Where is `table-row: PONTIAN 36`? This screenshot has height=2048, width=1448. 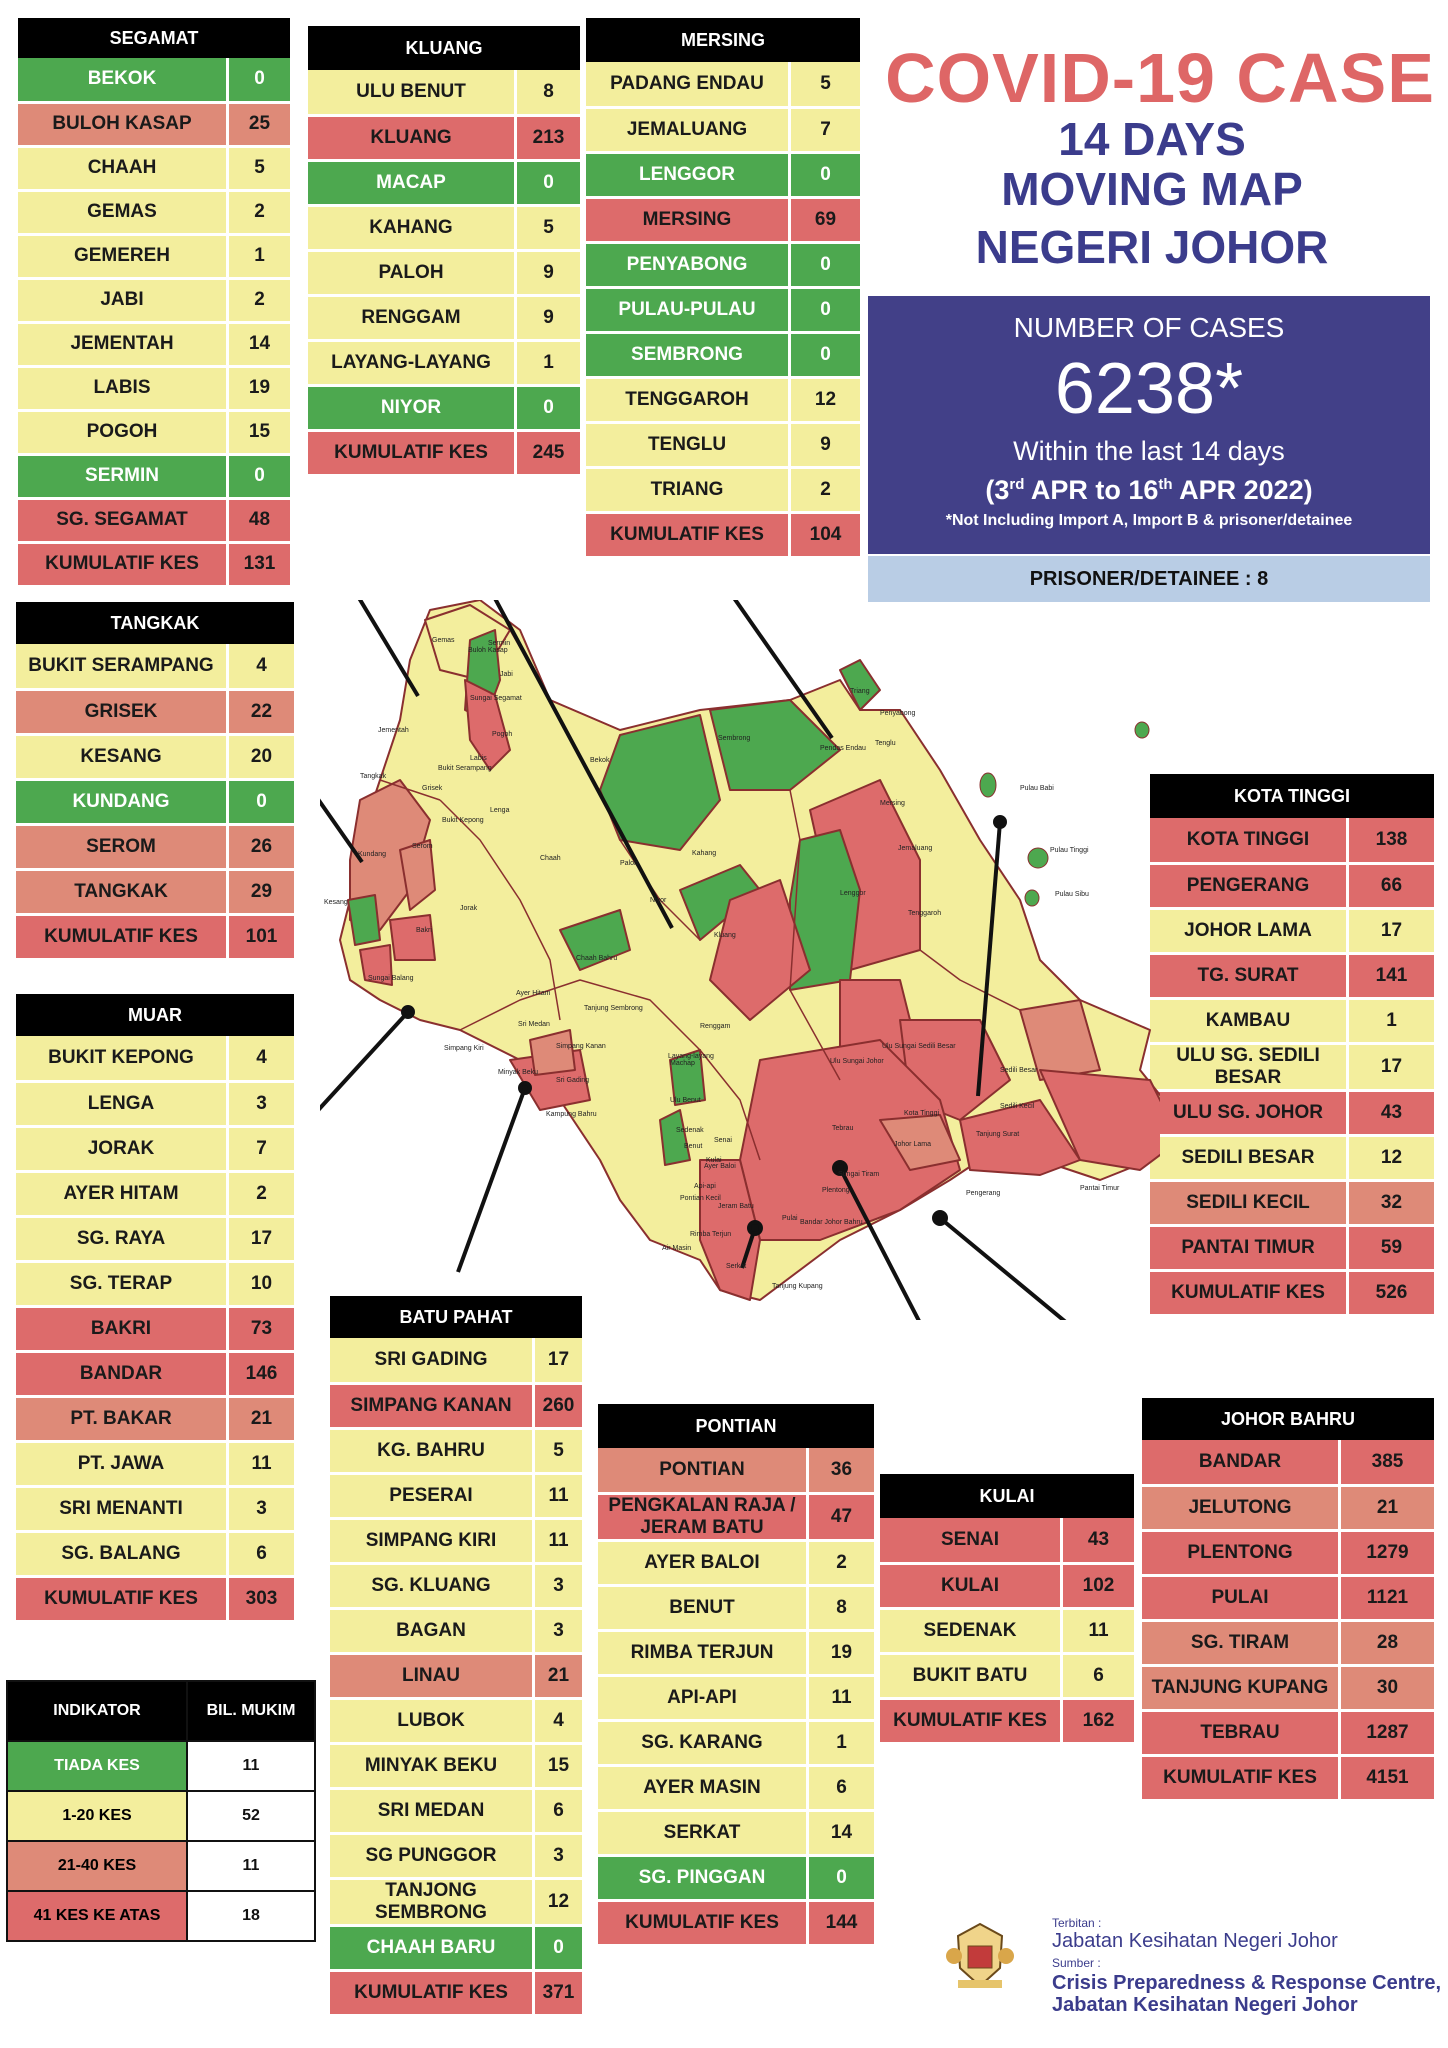
table-row: PONTIAN 36 is located at coordinates (736, 1471).